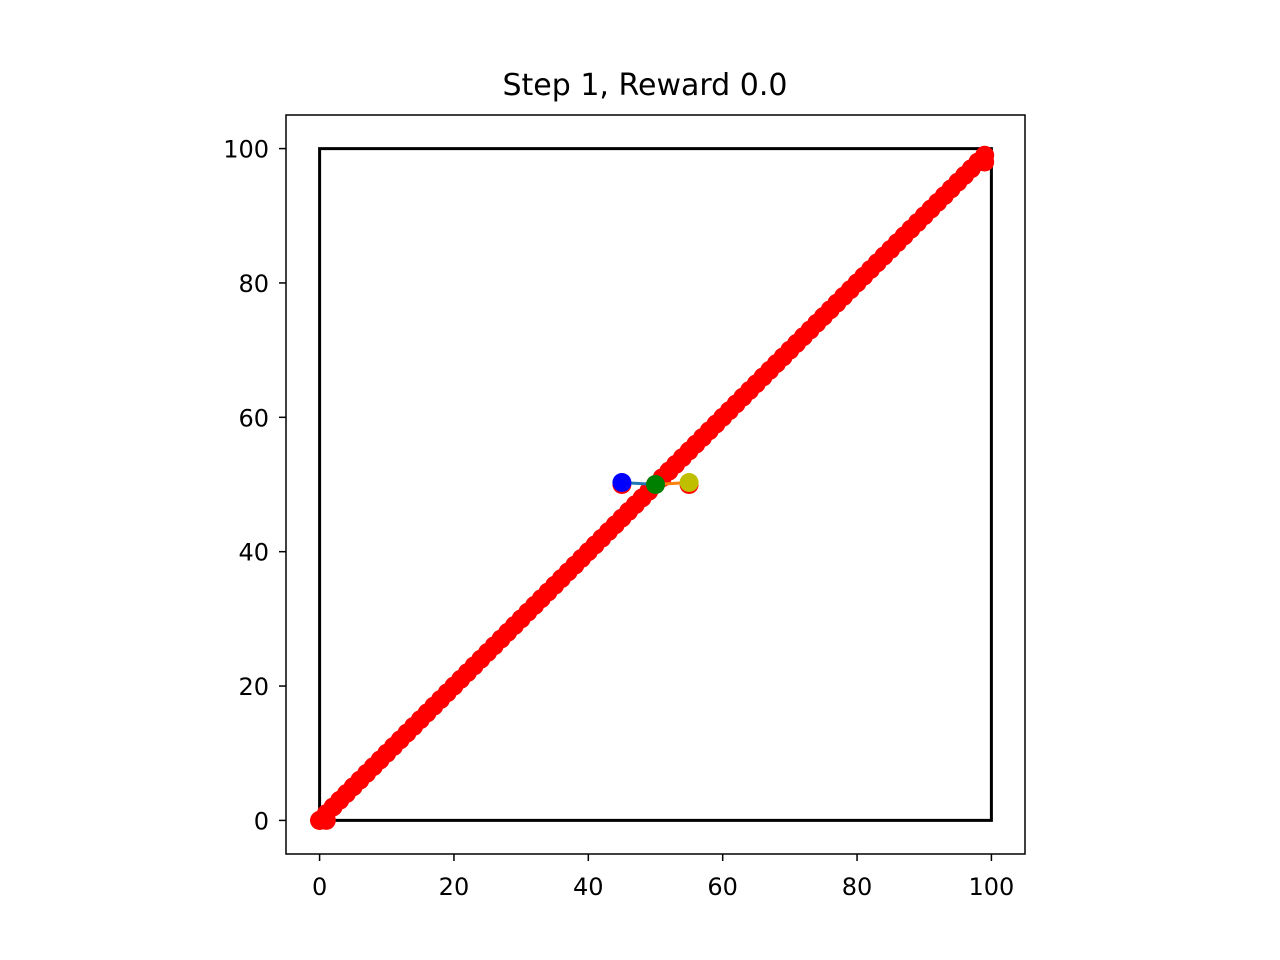 Image resolution: width=1280 pixels, height=960 pixels. What do you see at coordinates (722, 887) in the screenshot?
I see `x-tick-label: 60` at bounding box center [722, 887].